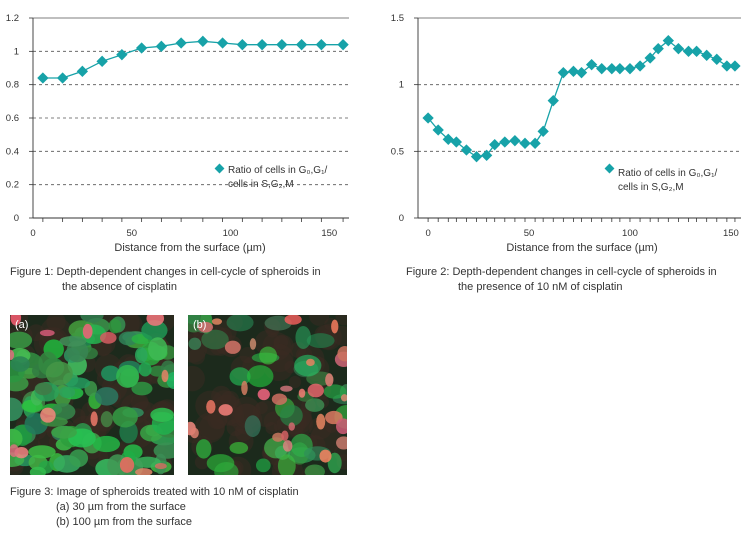  Describe the element at coordinates (12, 185) in the screenshot. I see `c1-ytick-label: 0.2` at that location.